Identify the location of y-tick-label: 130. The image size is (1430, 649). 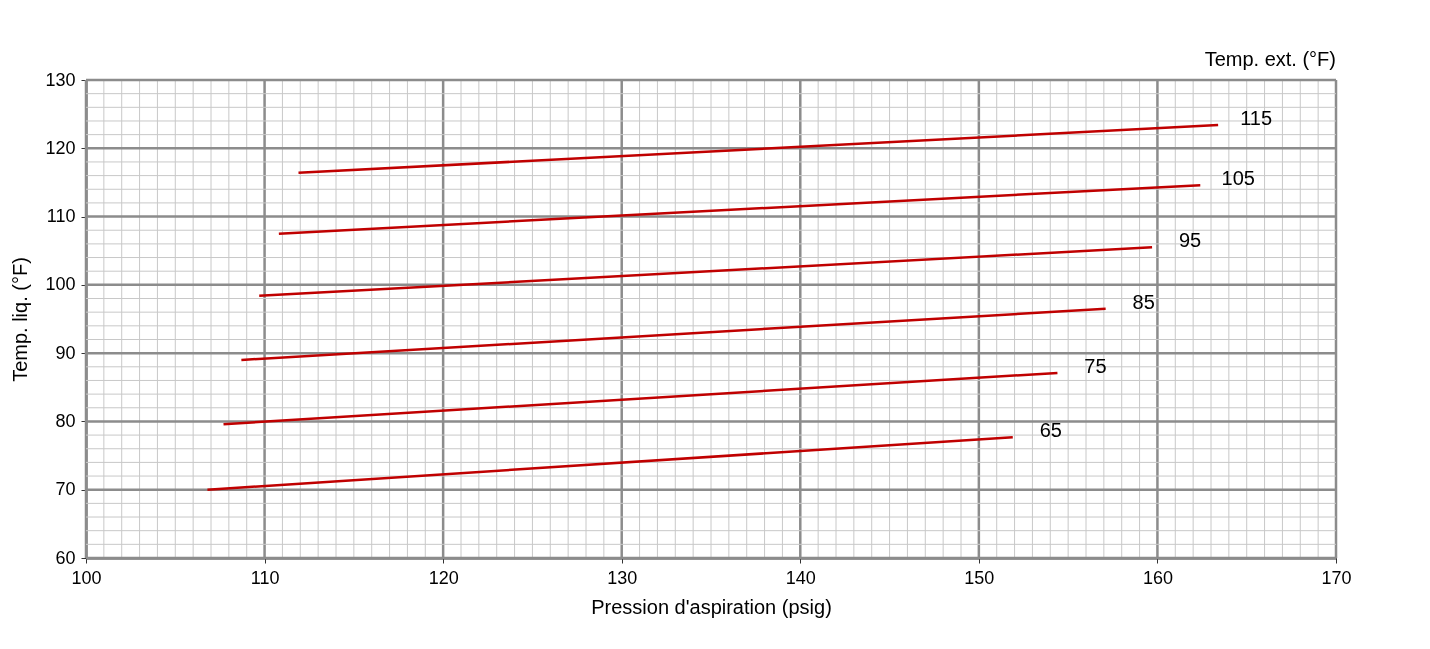
(60, 79).